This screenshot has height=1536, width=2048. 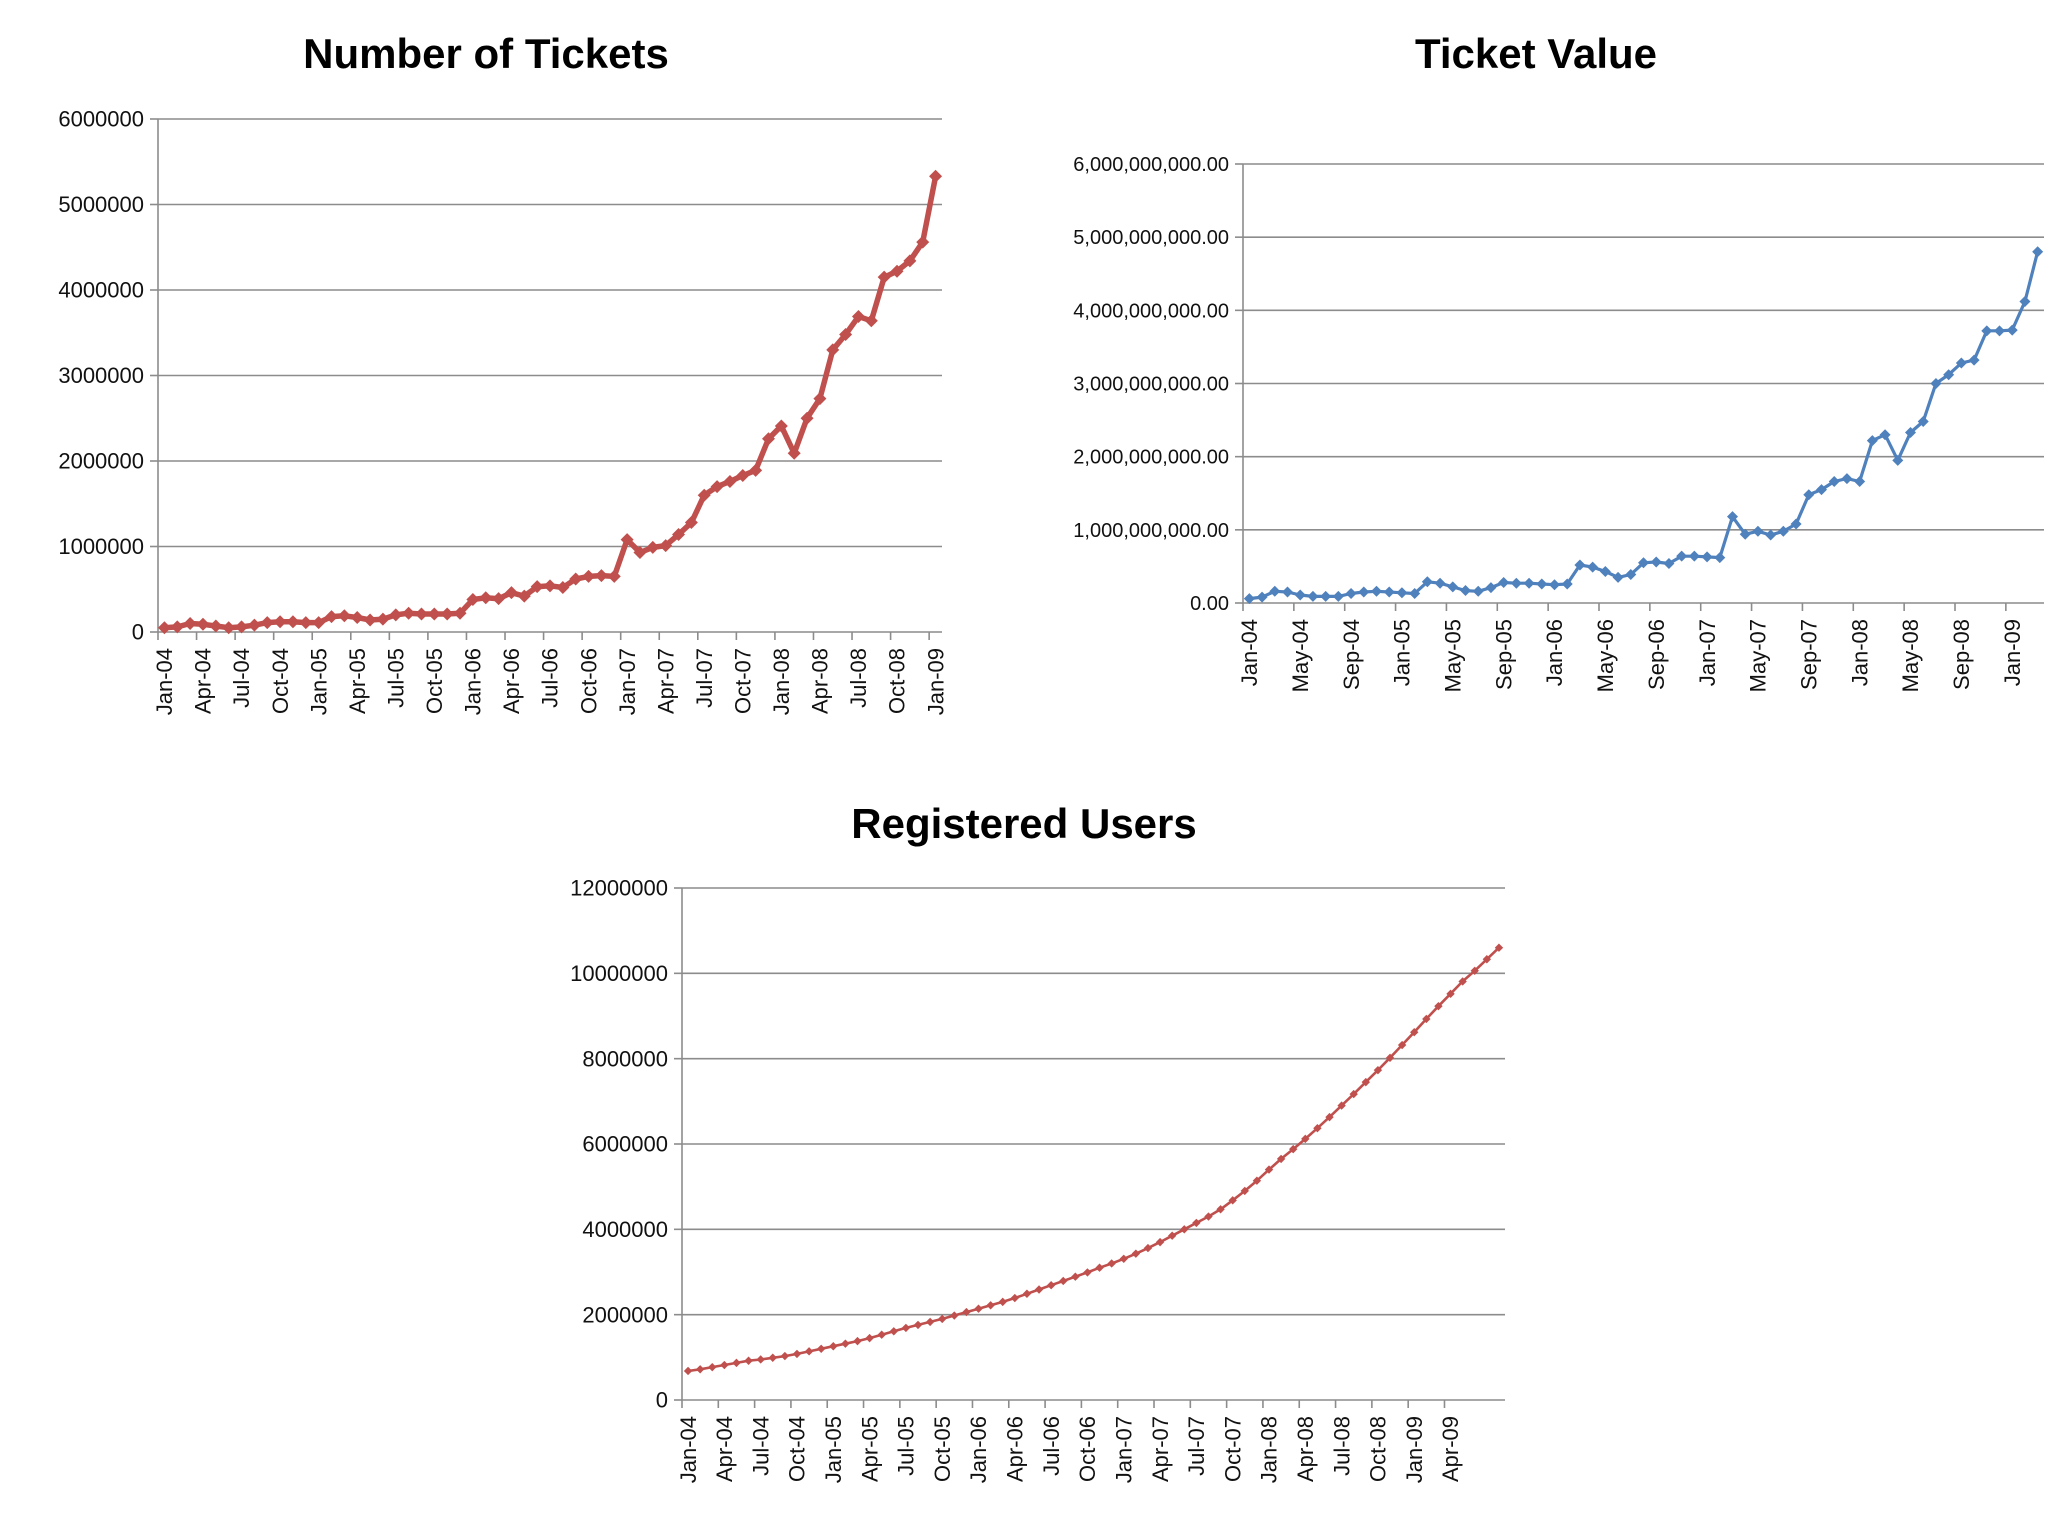 What do you see at coordinates (1402, 652) in the screenshot?
I see `x-tick-label: Jan-05` at bounding box center [1402, 652].